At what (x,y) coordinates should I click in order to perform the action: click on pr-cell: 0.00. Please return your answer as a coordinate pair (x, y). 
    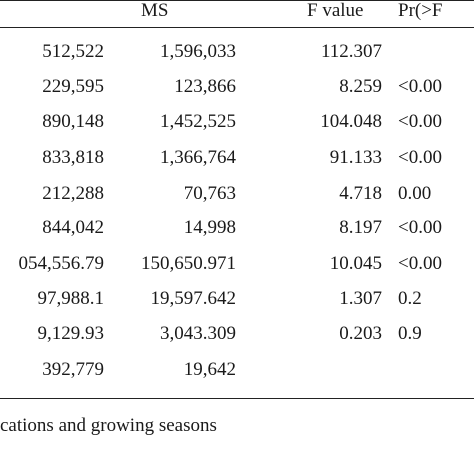
    Looking at the image, I should click on (415, 193).